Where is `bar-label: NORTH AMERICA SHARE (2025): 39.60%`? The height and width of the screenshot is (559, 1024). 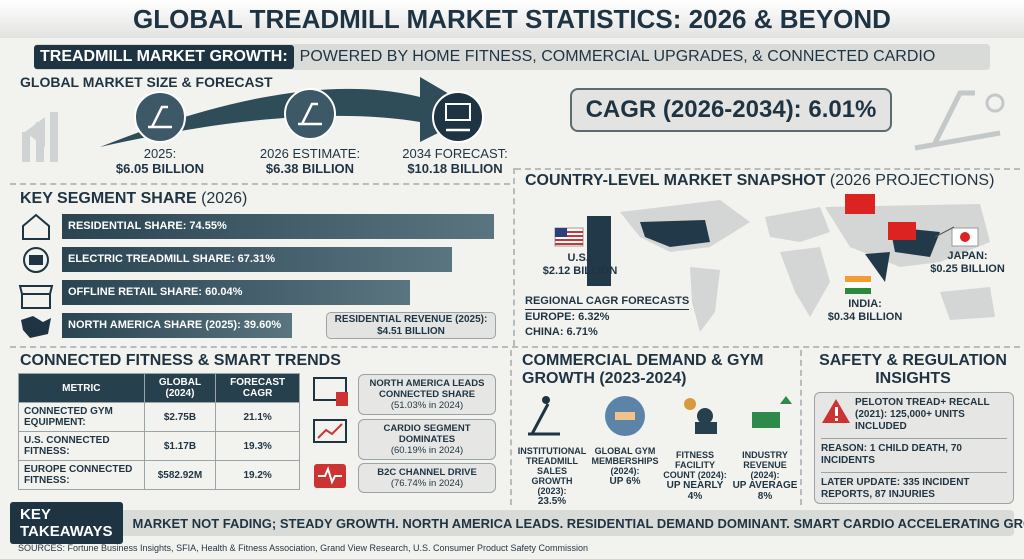 bar-label: NORTH AMERICA SHARE (2025): 39.60% is located at coordinates (175, 325).